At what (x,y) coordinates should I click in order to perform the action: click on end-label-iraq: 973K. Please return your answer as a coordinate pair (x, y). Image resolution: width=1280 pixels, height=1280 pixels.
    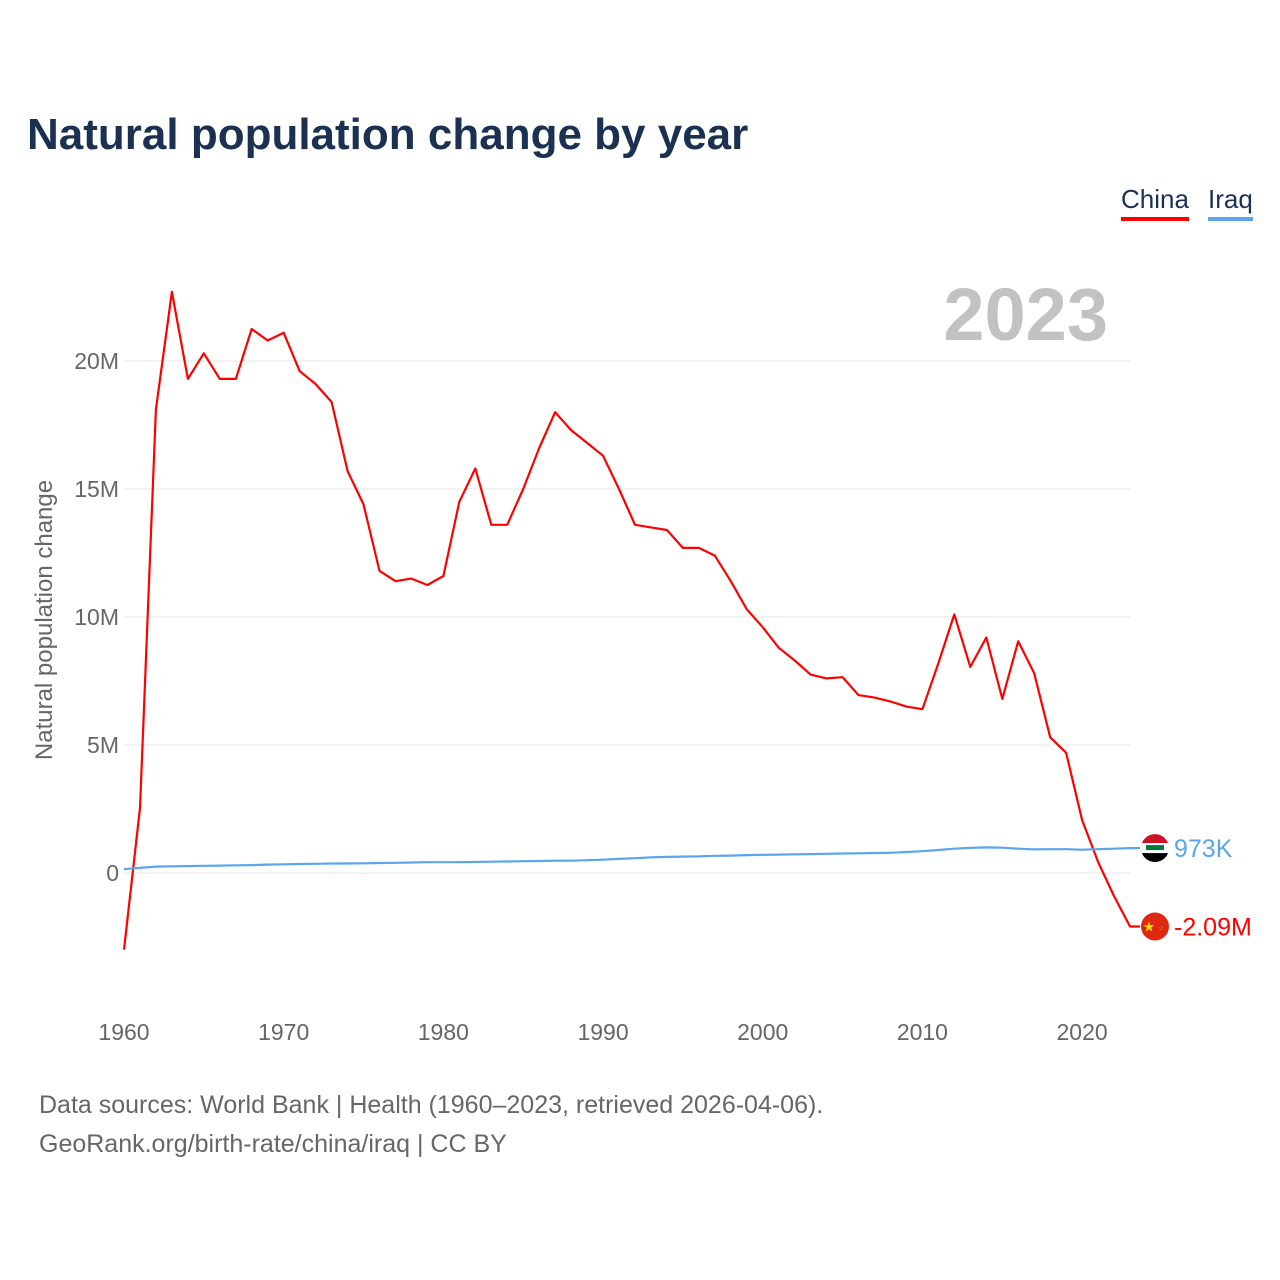
    Looking at the image, I should click on (1203, 849).